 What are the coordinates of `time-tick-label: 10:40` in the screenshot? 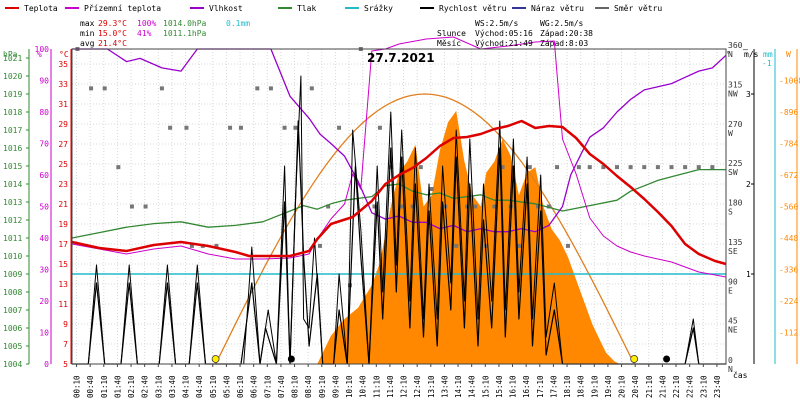 It's located at (363, 386).